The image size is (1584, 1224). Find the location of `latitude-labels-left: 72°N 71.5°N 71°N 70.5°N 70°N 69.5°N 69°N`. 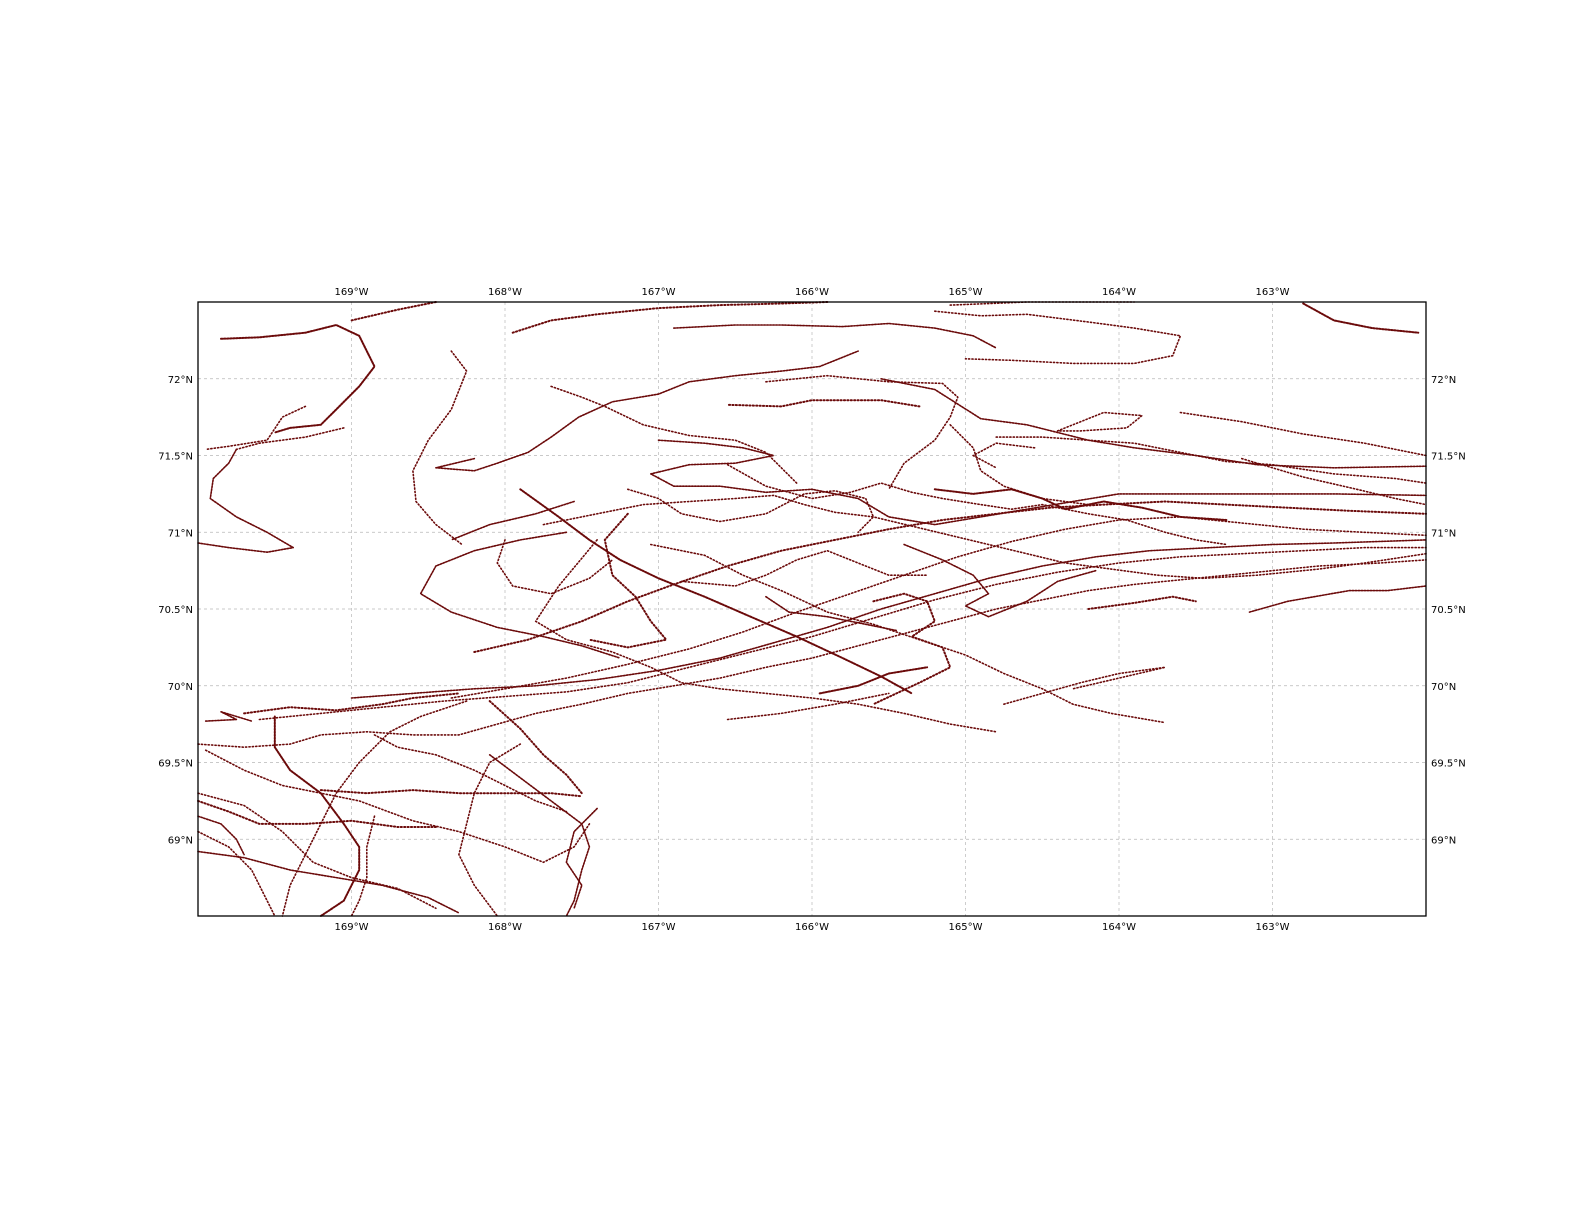

latitude-labels-left: 72°N 71.5°N 71°N 70.5°N 70°N 69.5°N 69°N is located at coordinates (175, 611).